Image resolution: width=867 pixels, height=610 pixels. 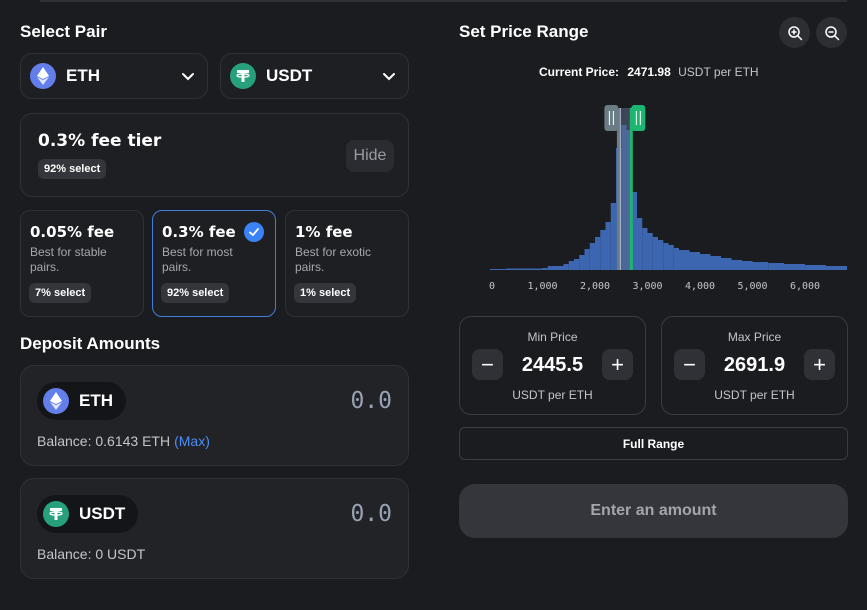 I want to click on deposit-usdt-token: USDT, so click(x=88, y=514).